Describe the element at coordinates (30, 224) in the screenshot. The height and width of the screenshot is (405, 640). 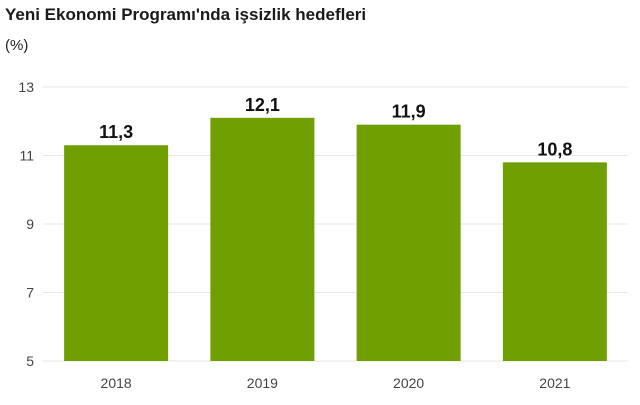
I see `y-tick-label: 9` at that location.